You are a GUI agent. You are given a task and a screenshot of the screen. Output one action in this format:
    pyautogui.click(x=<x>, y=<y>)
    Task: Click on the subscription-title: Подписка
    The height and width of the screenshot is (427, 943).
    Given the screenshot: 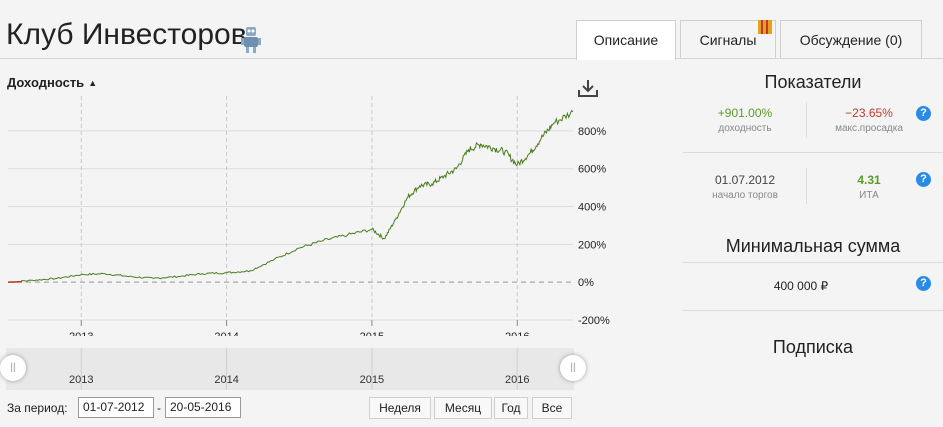 What is the action you would take?
    pyautogui.click(x=813, y=347)
    